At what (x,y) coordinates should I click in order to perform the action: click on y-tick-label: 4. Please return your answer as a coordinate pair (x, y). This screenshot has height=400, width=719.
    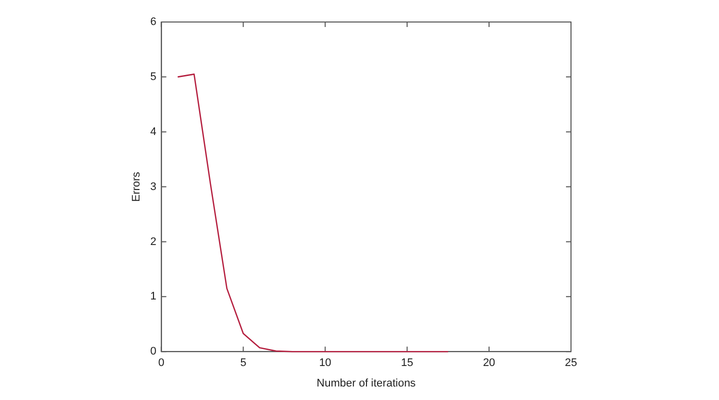
    Looking at the image, I should click on (153, 132).